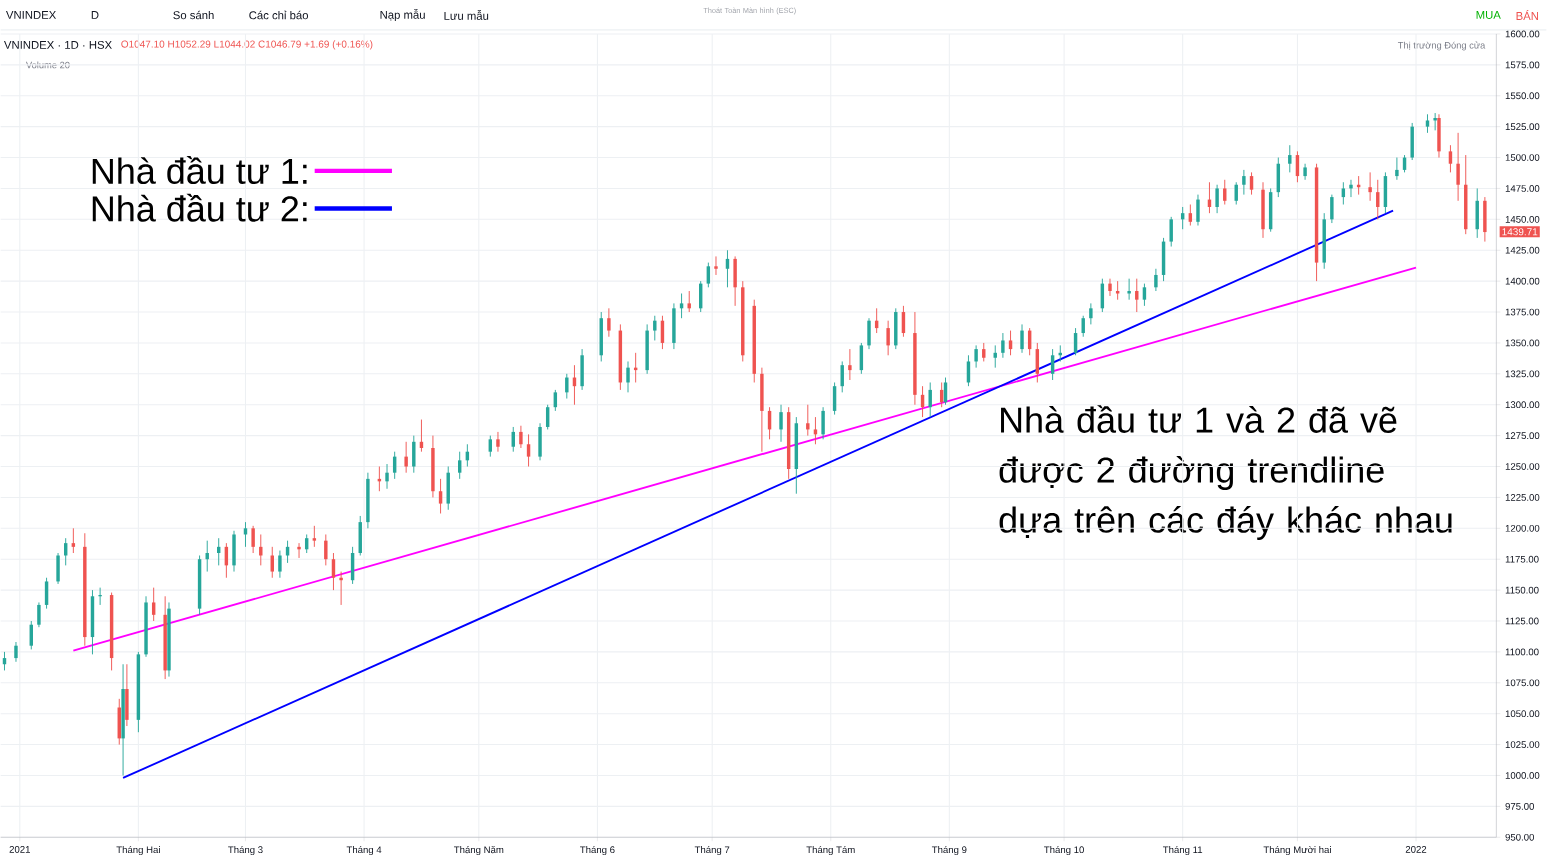 The width and height of the screenshot is (1547, 866). Describe the element at coordinates (1522, 744) in the screenshot. I see `y-tick-label: 1025.00` at that location.